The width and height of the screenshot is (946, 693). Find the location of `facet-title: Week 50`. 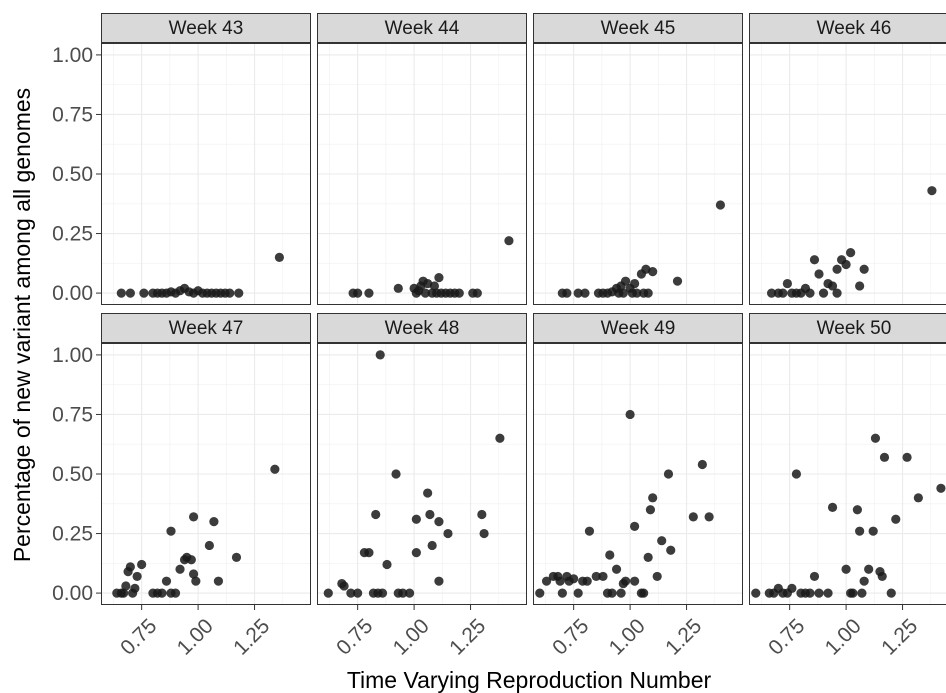

facet-title: Week 50 is located at coordinates (854, 328).